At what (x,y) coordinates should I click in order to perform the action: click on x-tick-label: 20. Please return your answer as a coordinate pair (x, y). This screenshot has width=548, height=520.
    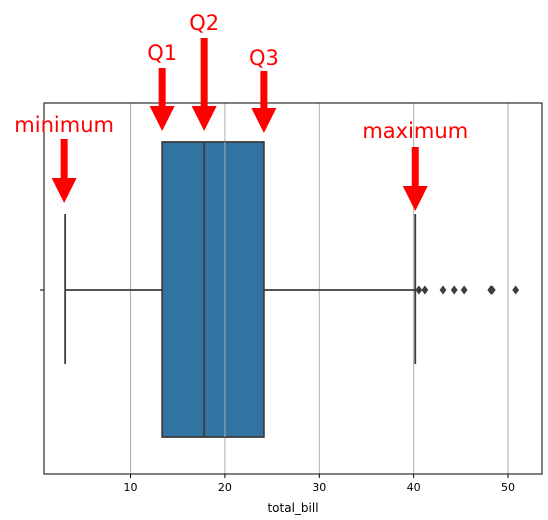
    Looking at the image, I should click on (225, 487).